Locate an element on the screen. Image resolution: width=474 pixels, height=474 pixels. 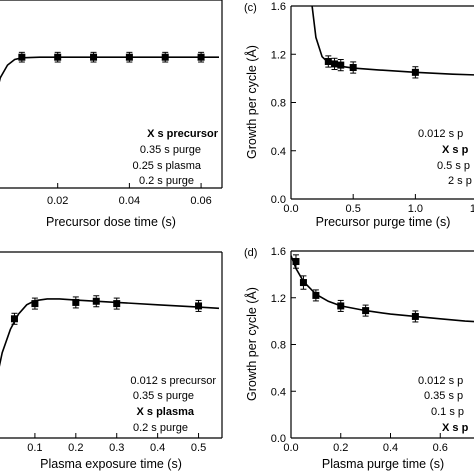
annotation-line-1: X s precursor is located at coordinates (183, 134).